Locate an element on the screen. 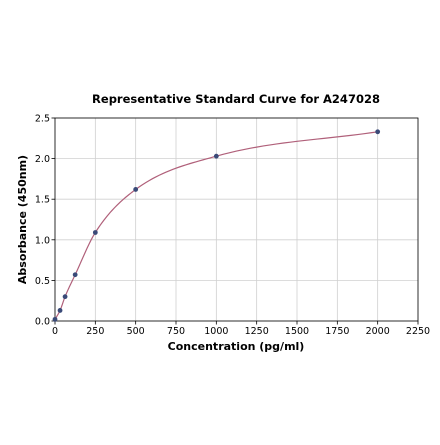 This screenshot has height=445, width=440. x-tick-label: 2250 is located at coordinates (418, 331).